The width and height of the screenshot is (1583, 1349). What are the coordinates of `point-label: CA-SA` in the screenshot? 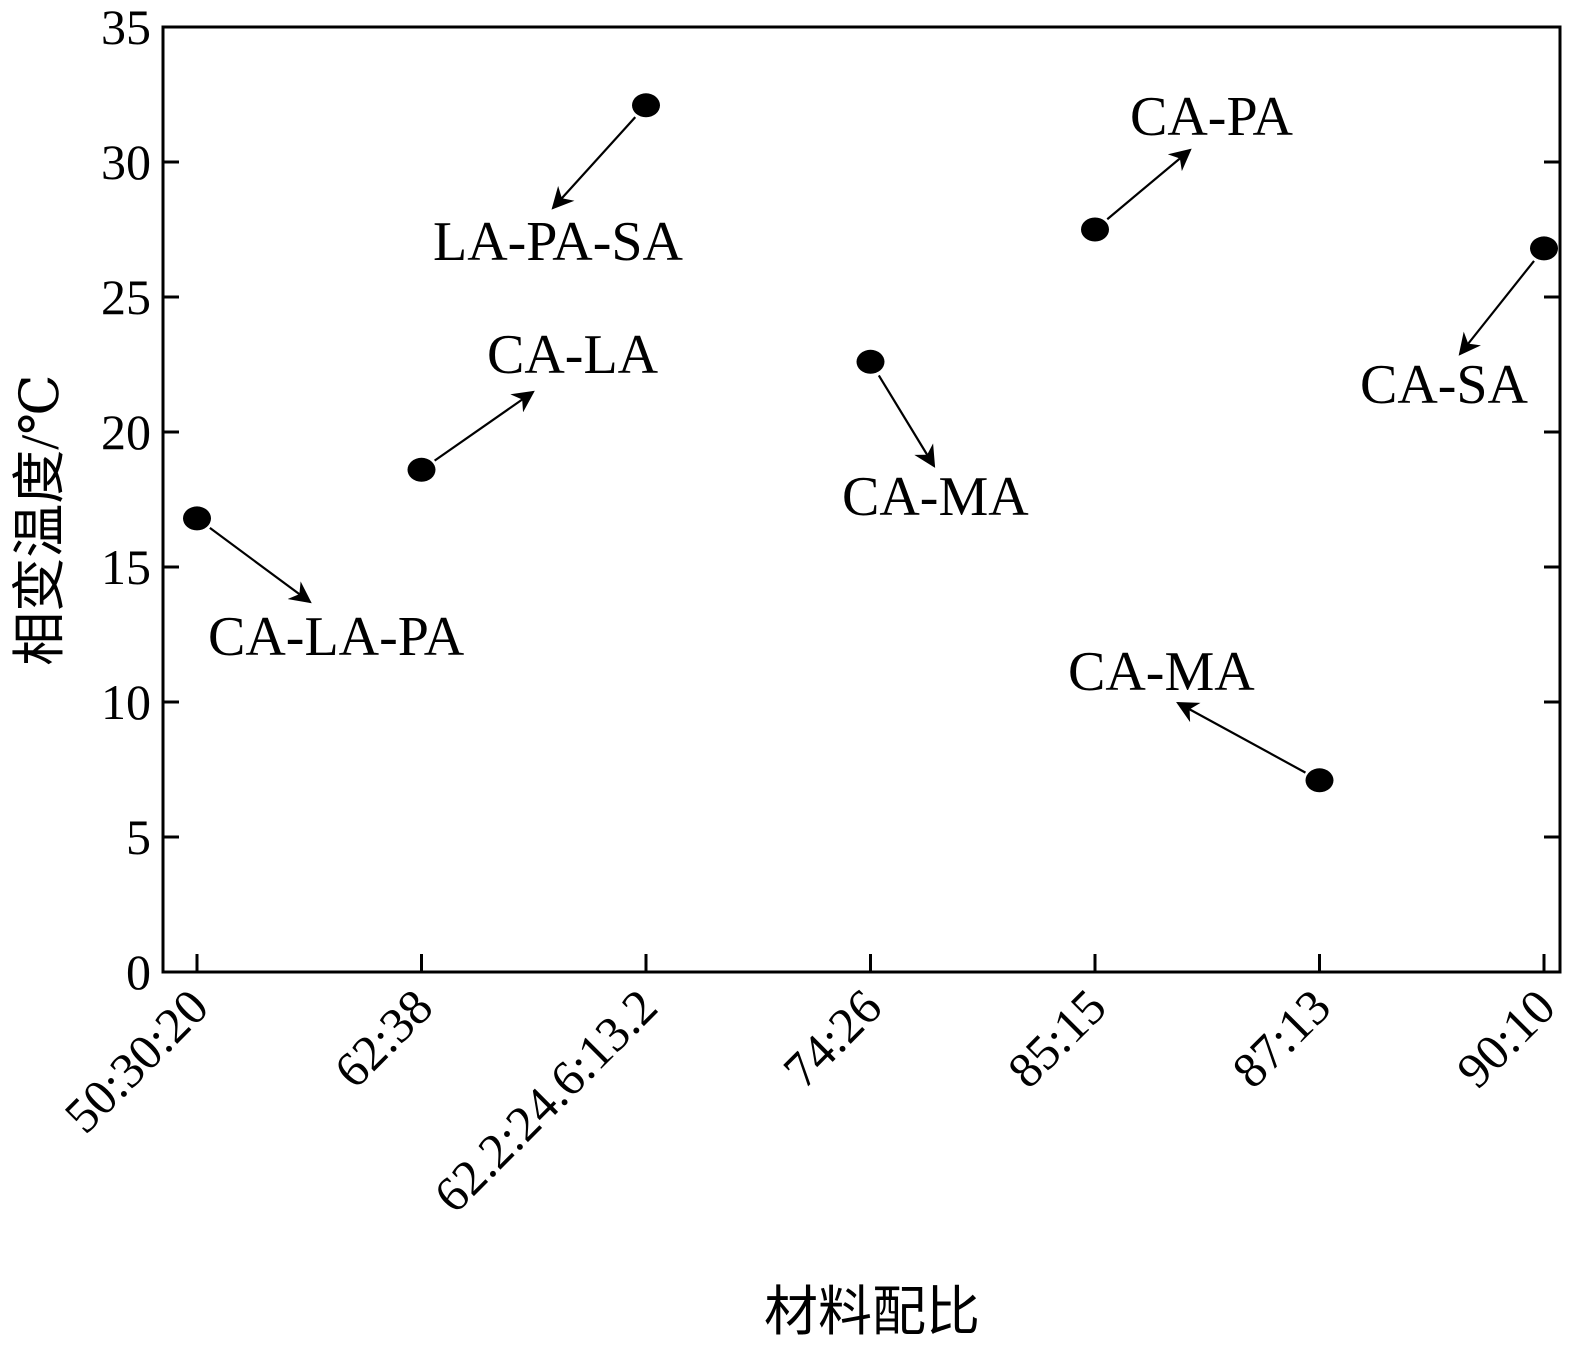 It's located at (1444, 385).